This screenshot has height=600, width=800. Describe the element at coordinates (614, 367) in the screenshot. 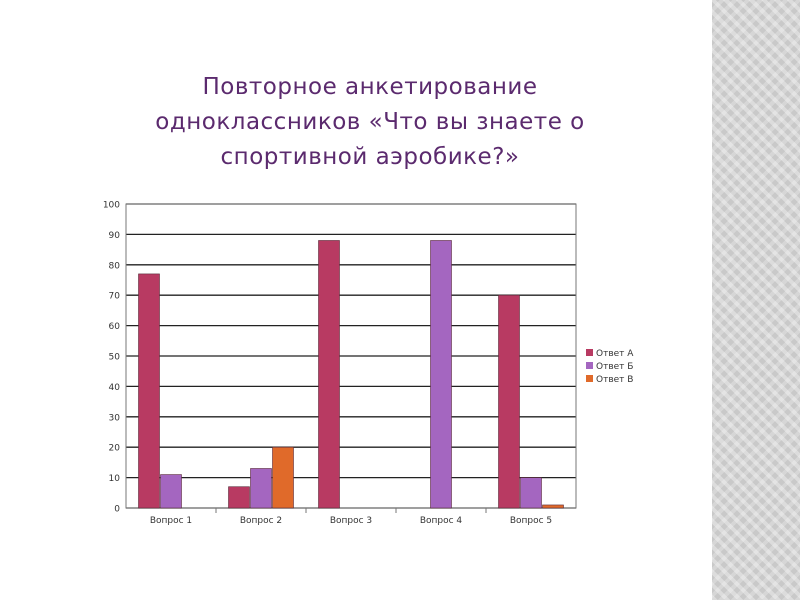

I see `legend-label: Ответ Б` at that location.